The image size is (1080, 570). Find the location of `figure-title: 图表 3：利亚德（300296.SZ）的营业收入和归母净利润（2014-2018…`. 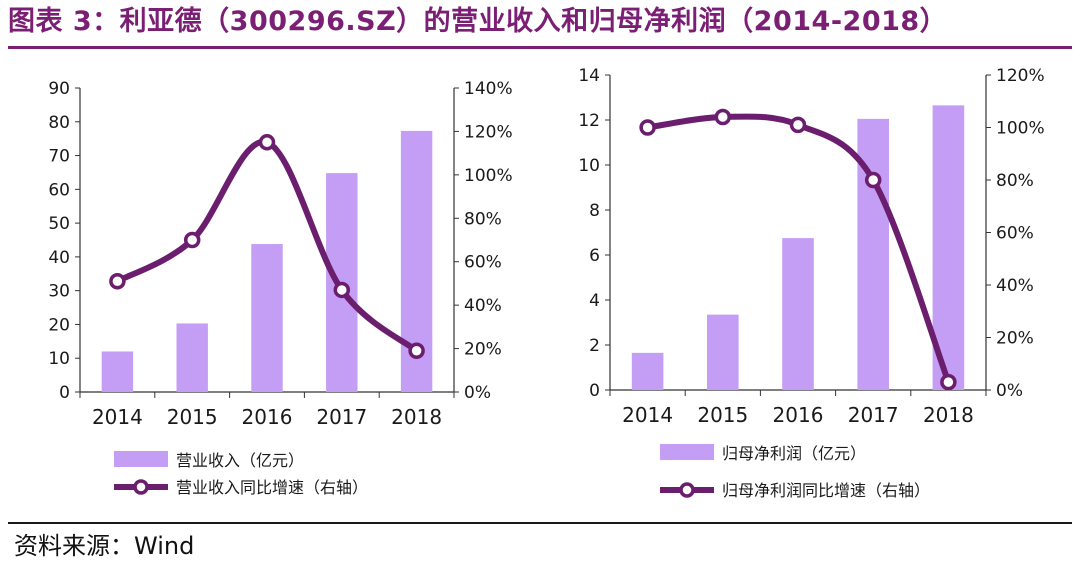

figure-title: 图表 3：利亚德（300296.SZ）的营业收入和归母净利润（2014-2018… is located at coordinates (478, 21).